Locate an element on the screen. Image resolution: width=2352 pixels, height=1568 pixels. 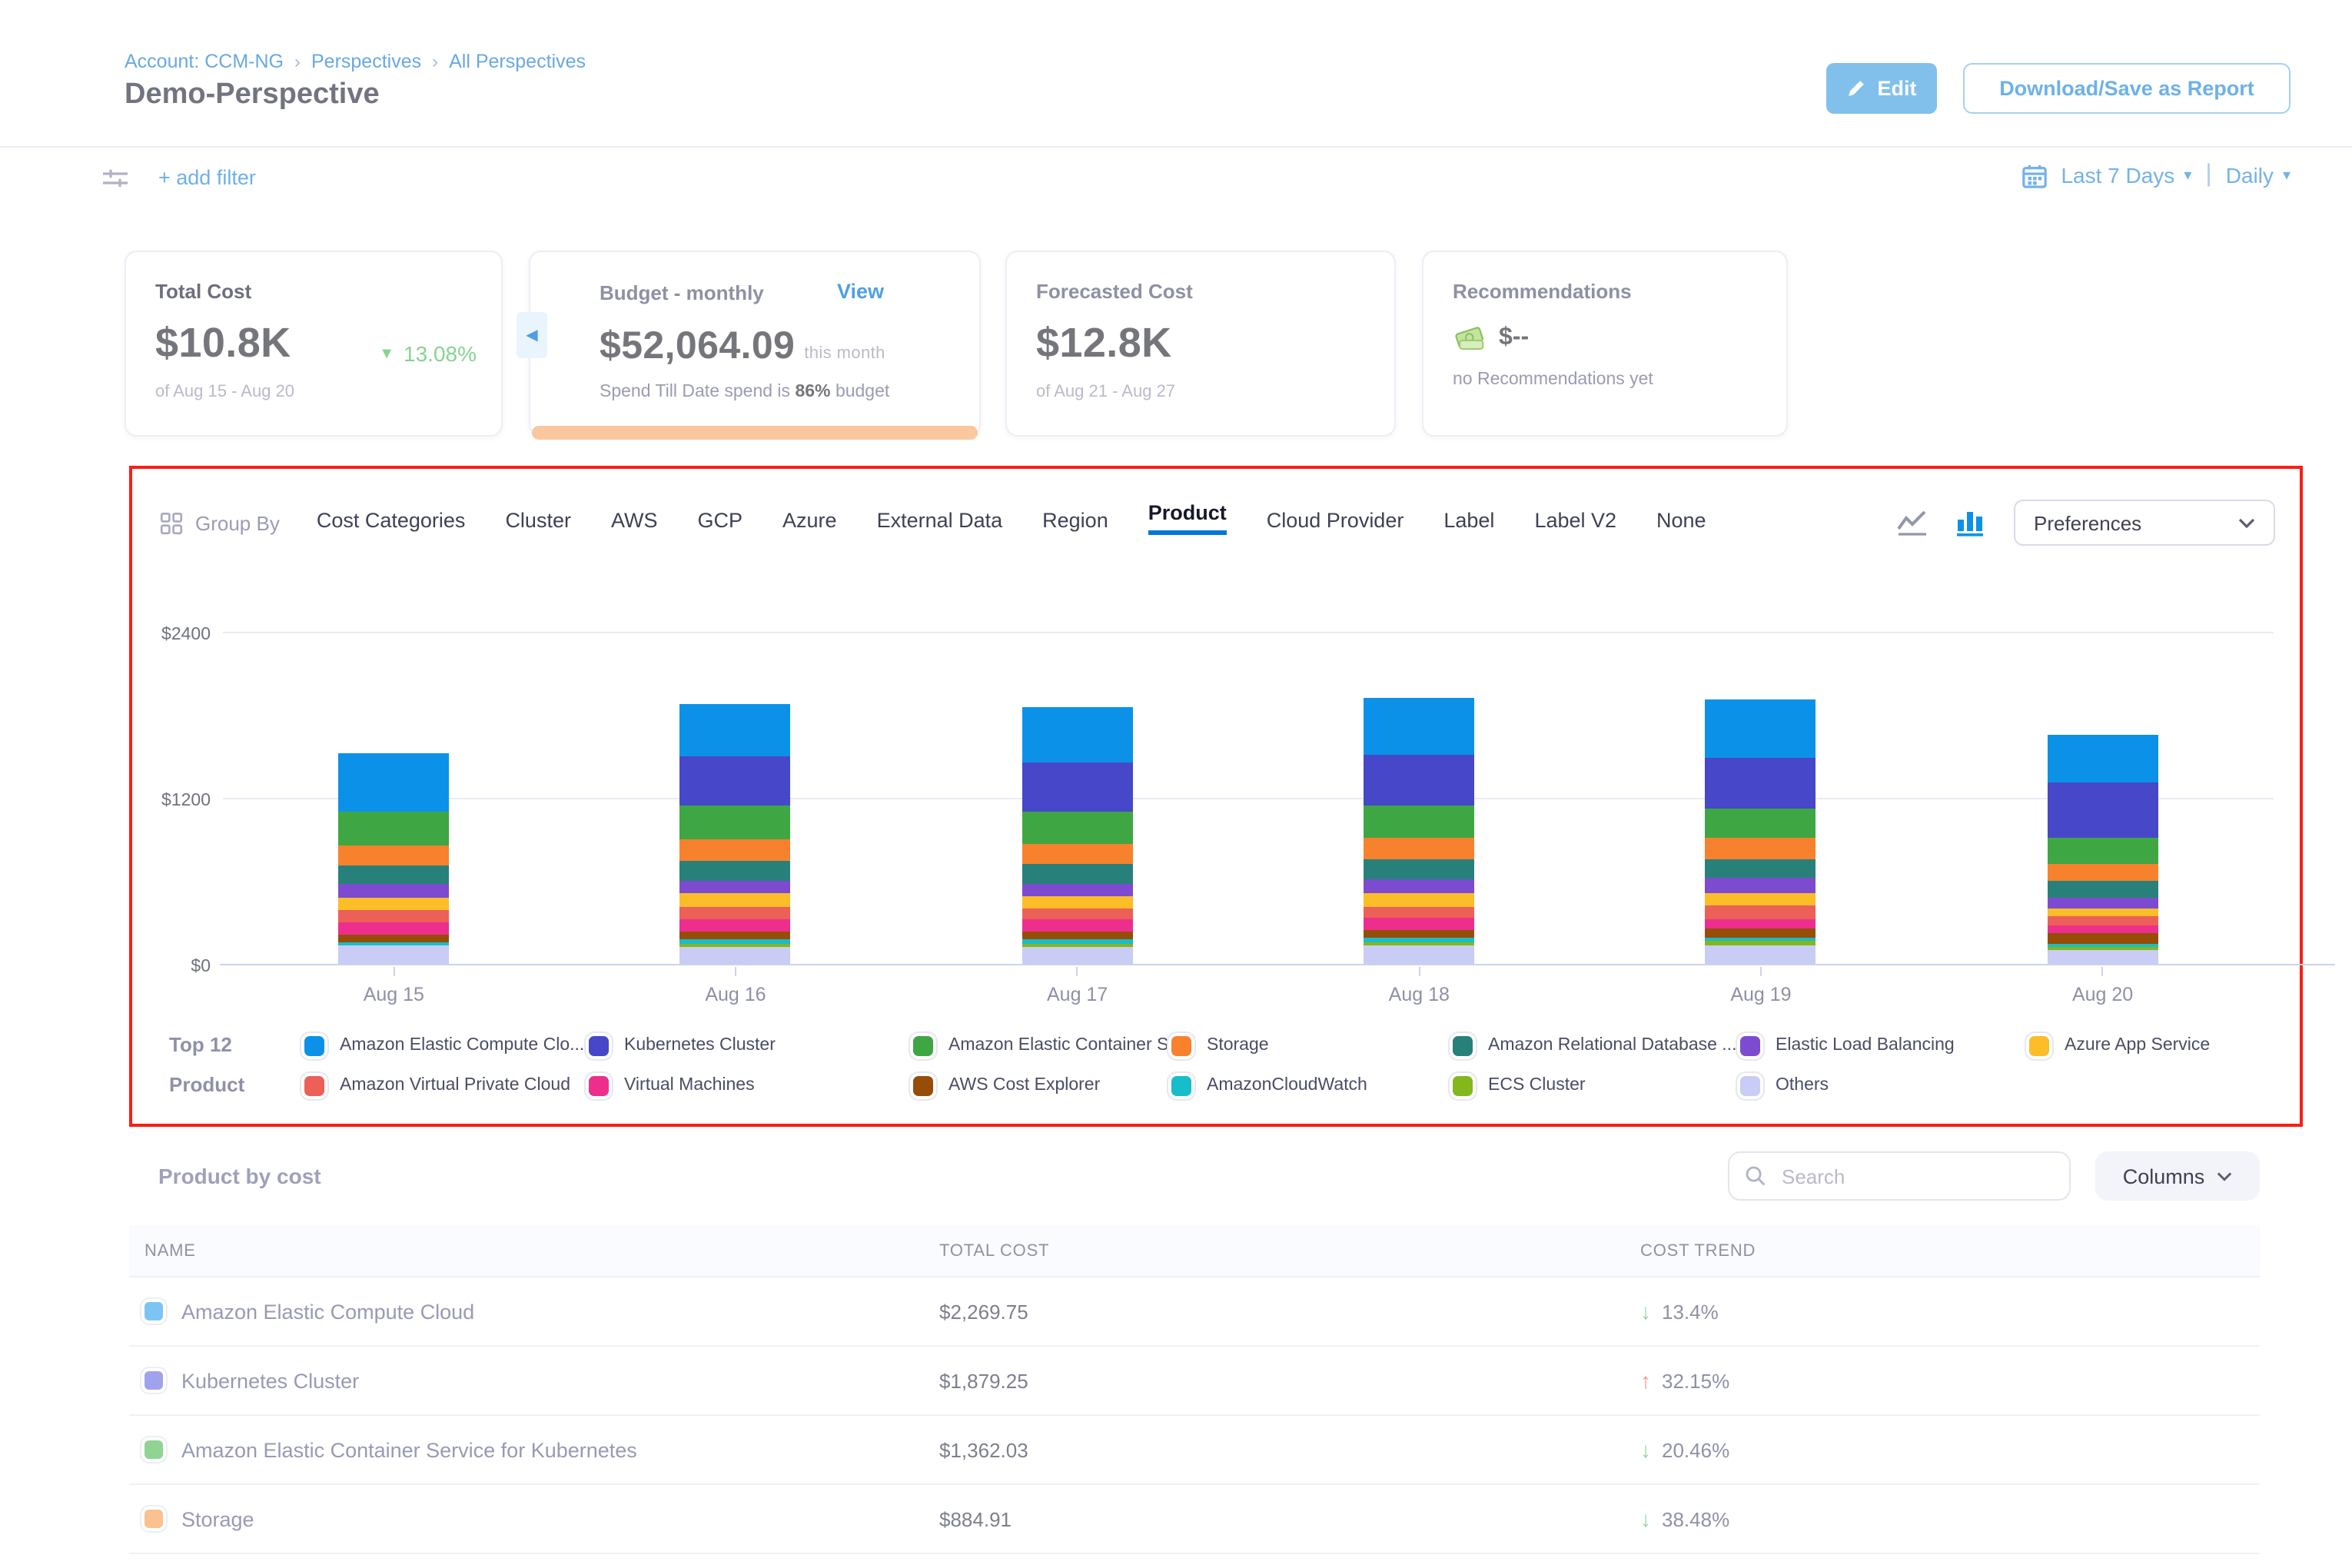
tab-azure: Azure is located at coordinates (809, 519).